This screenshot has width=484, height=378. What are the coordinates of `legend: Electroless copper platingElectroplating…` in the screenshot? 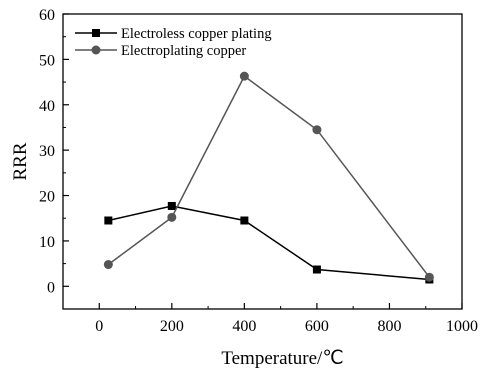 It's located at (173, 42).